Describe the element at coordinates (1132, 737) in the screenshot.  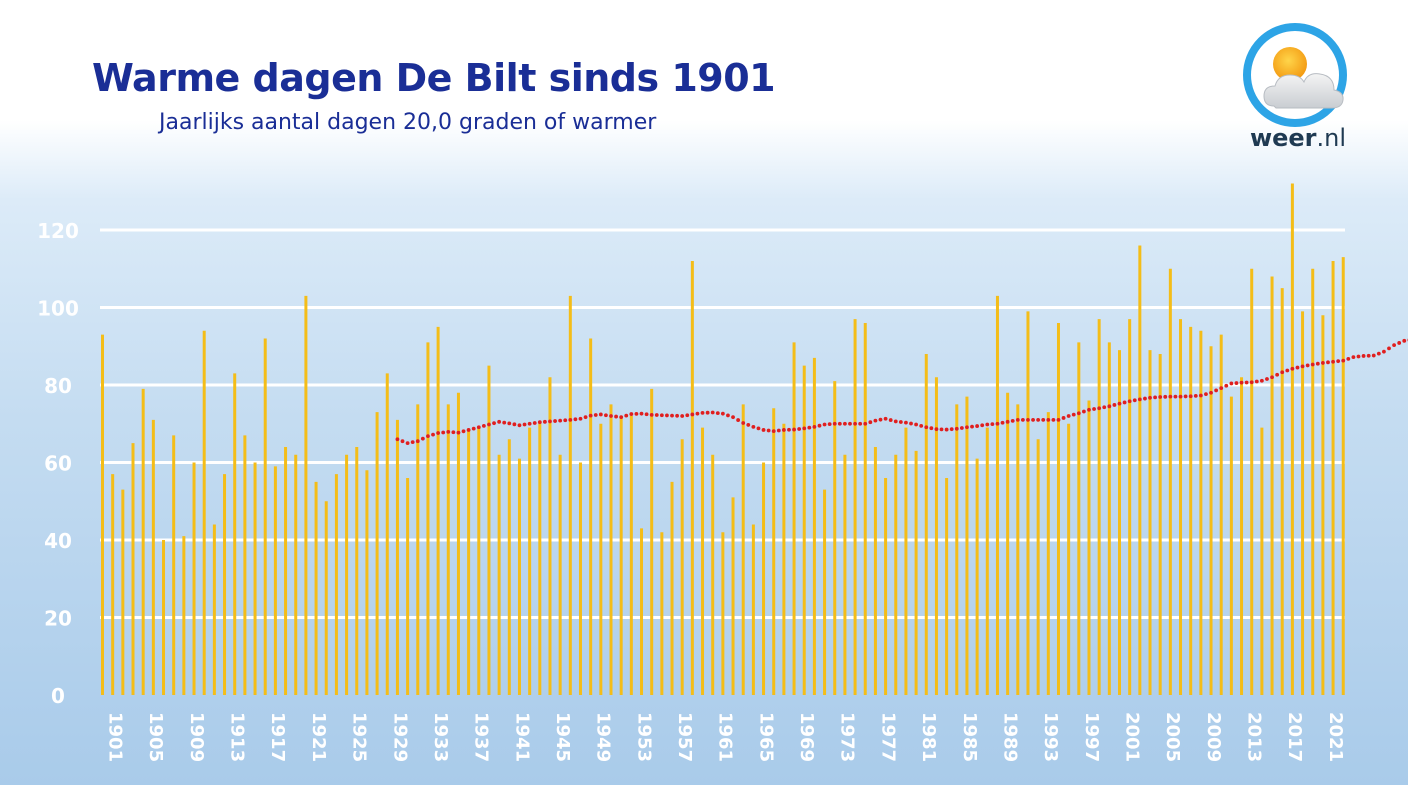
I see `x-tick-label: 2001` at that location.